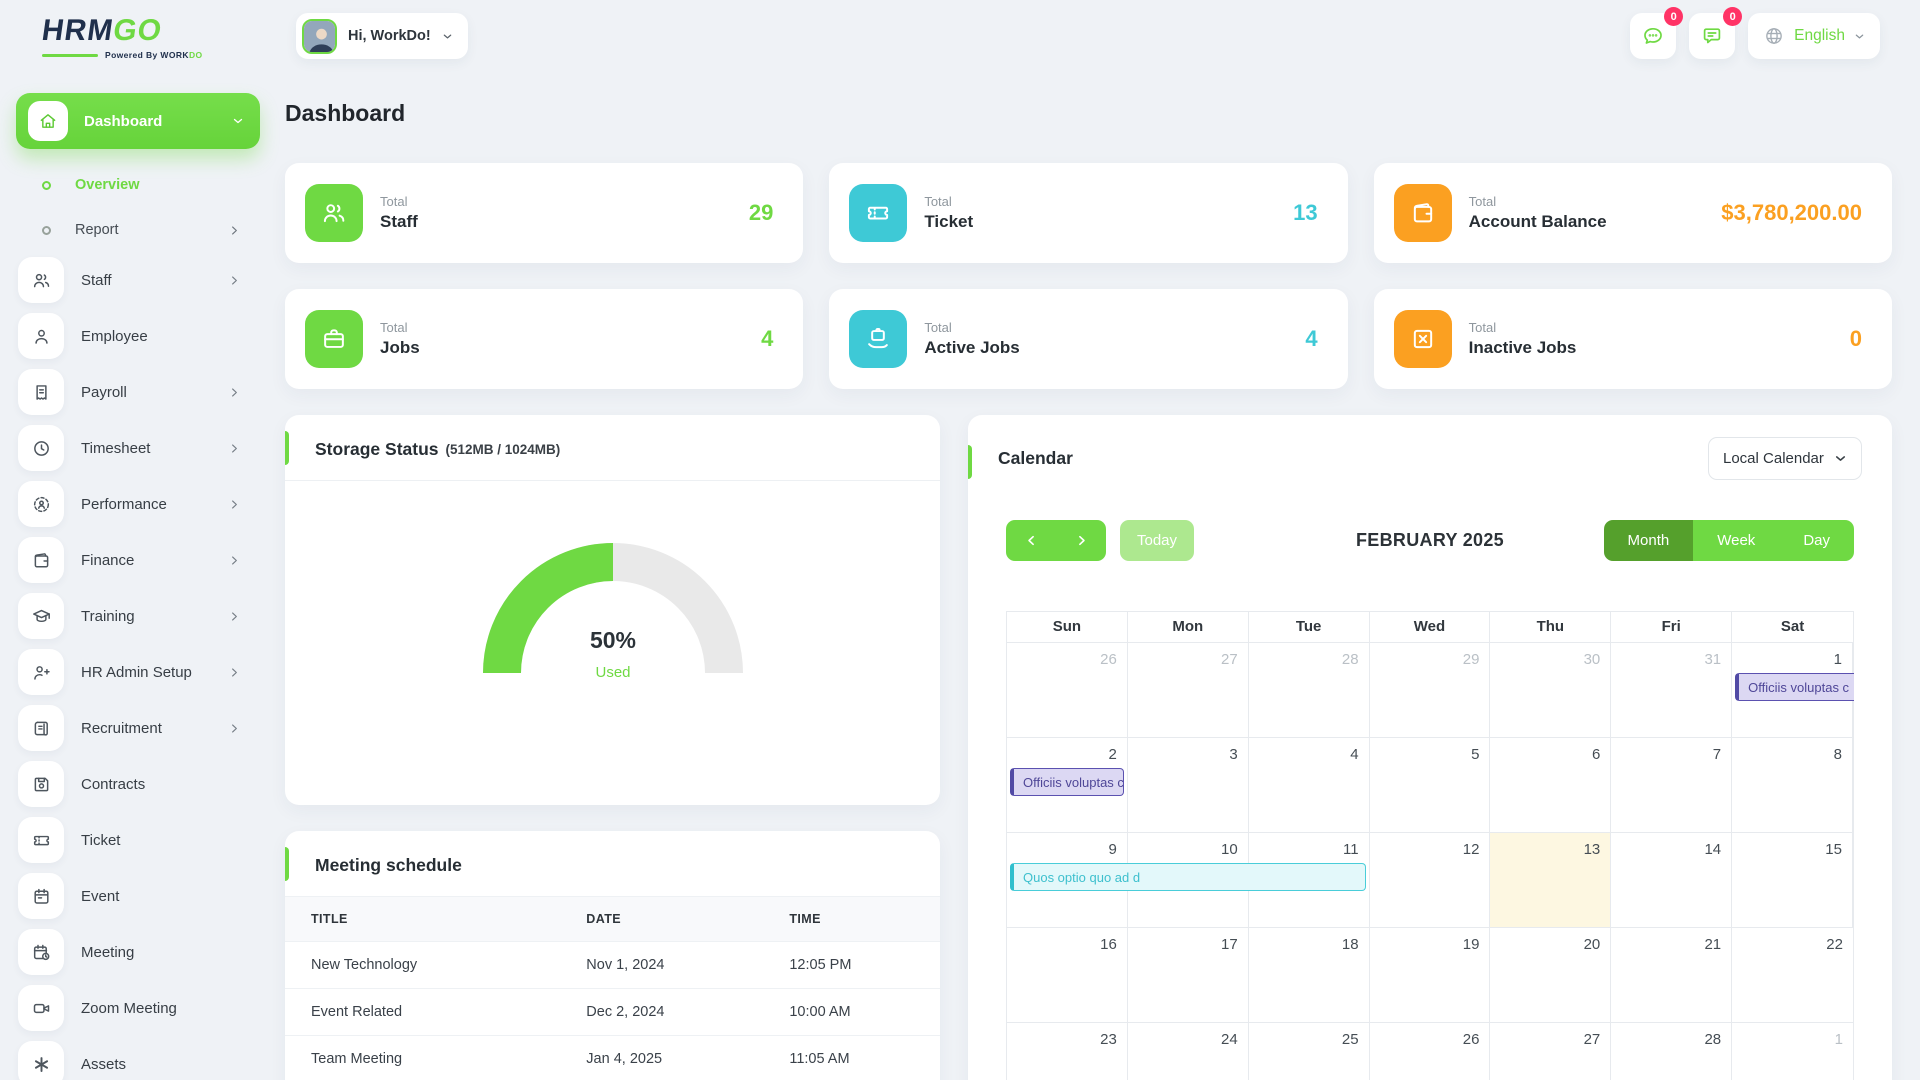 The width and height of the screenshot is (1920, 1080). Describe the element at coordinates (1088, 339) in the screenshot. I see `stat-card-active-jobs: Total Active Jobs 4` at that location.